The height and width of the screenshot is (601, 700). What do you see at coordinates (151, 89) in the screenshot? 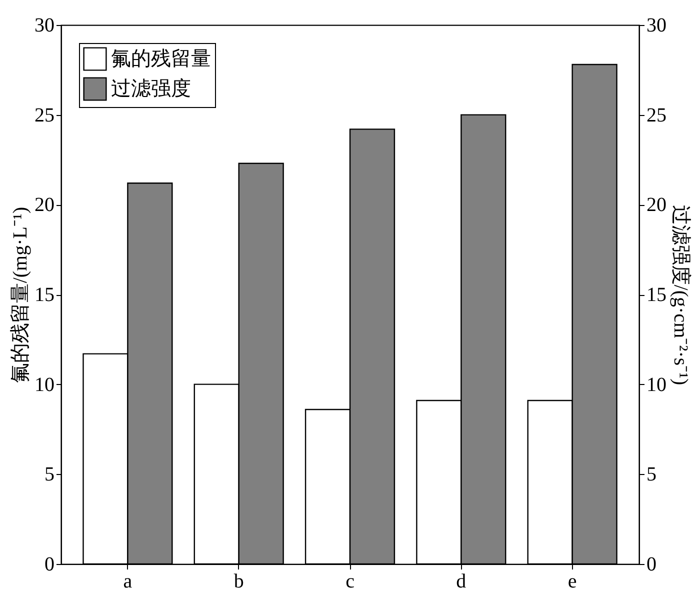
I see `legend-label: 过滤强度` at bounding box center [151, 89].